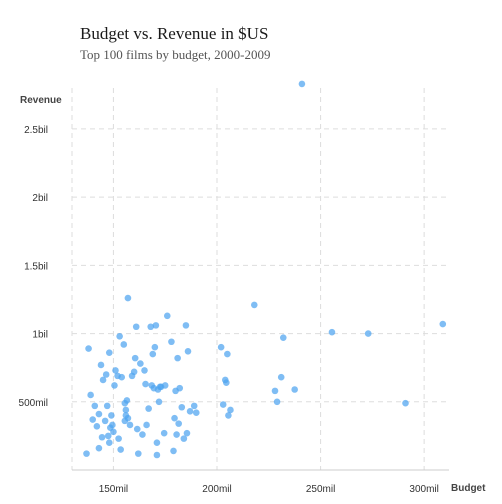 Image resolution: width=502 pixels, height=504 pixels. I want to click on y-tick-label: 1bil, so click(40, 335).